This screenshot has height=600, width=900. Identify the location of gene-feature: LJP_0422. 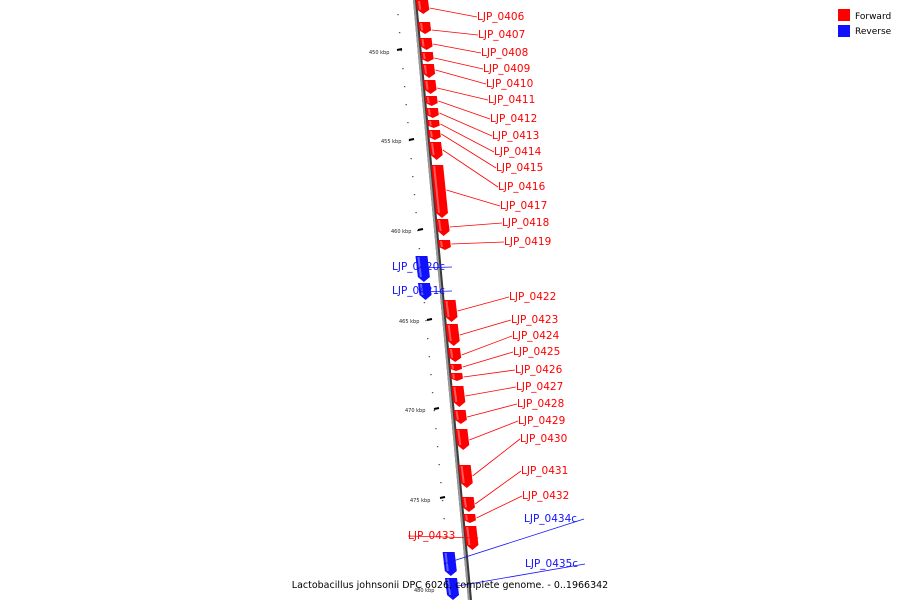
(500, 306).